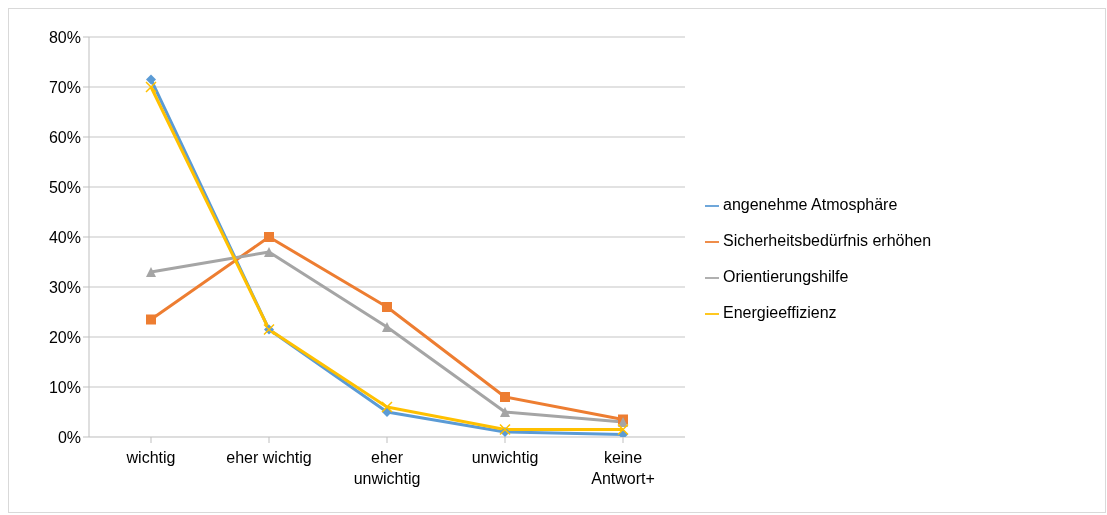 This screenshot has width=1107, height=515. What do you see at coordinates (64, 237) in the screenshot?
I see `y-tick-label: 40%` at bounding box center [64, 237].